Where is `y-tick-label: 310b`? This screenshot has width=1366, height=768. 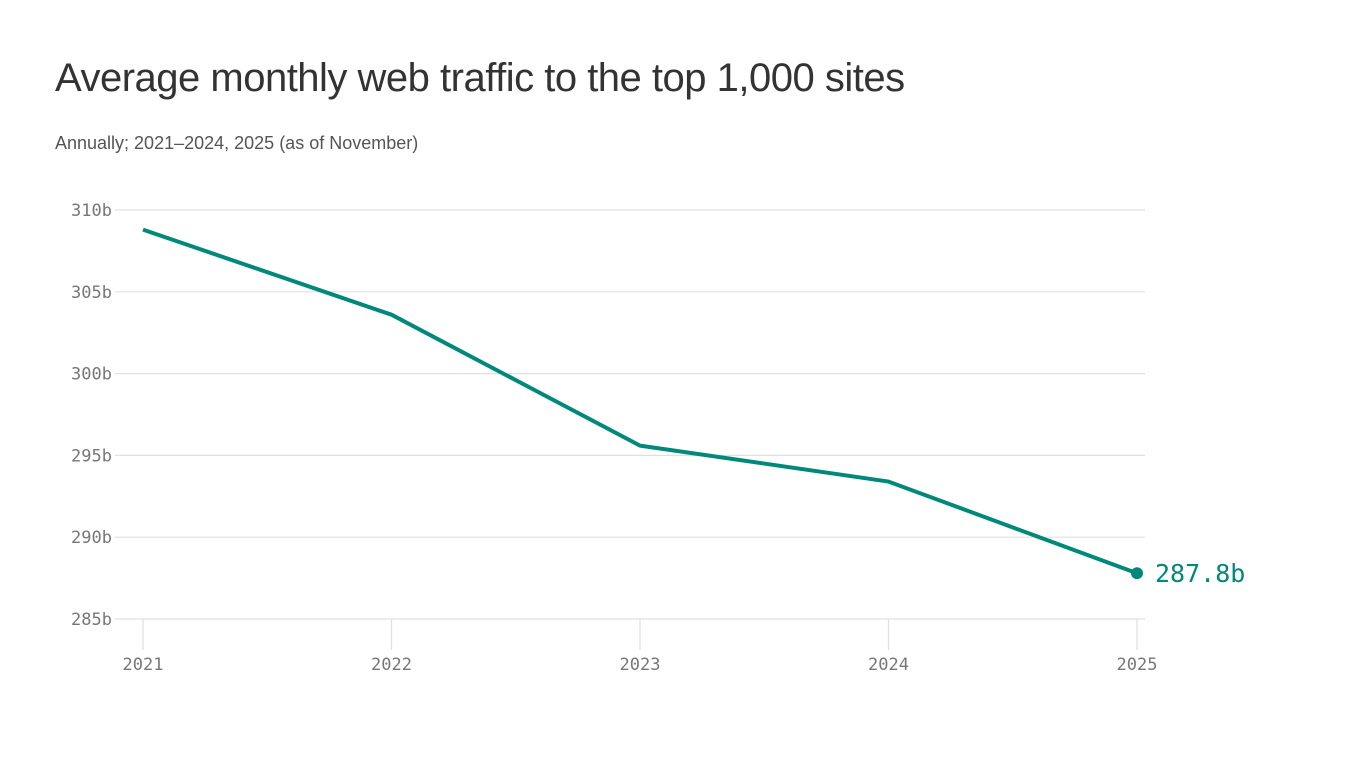 y-tick-label: 310b is located at coordinates (91, 211).